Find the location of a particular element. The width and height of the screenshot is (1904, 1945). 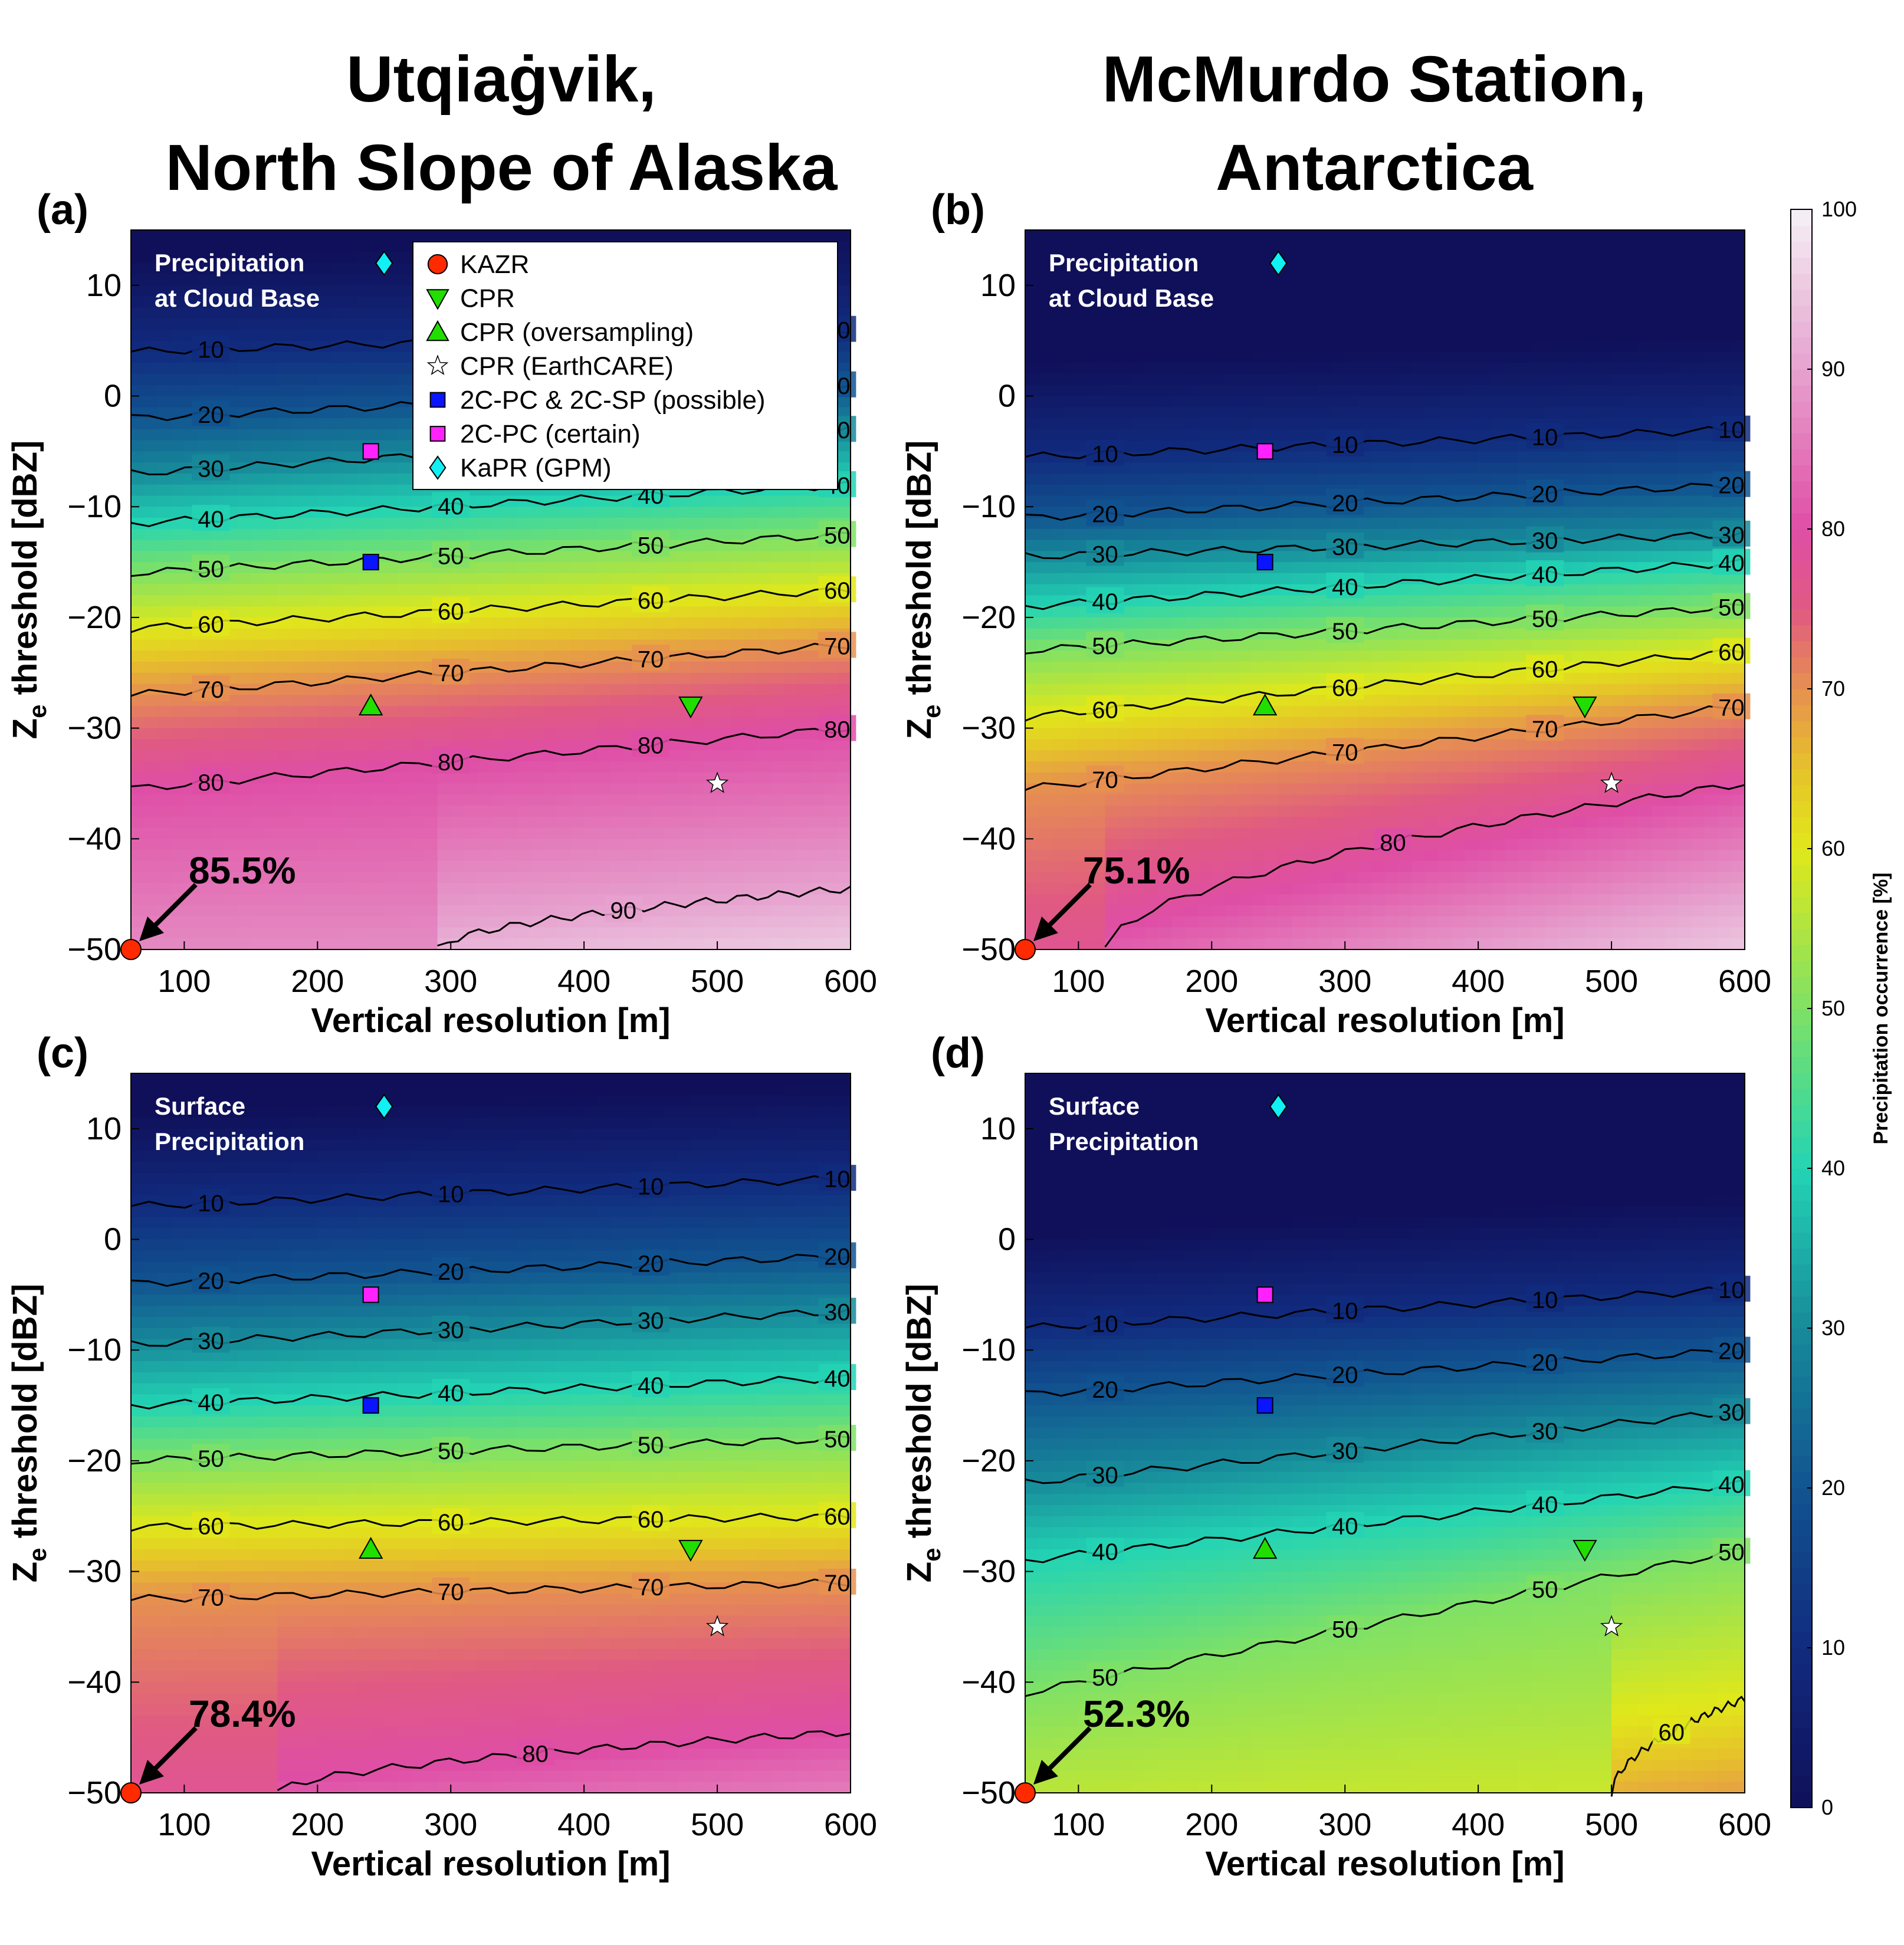

x-tick-label: 100 is located at coordinates (184, 981).